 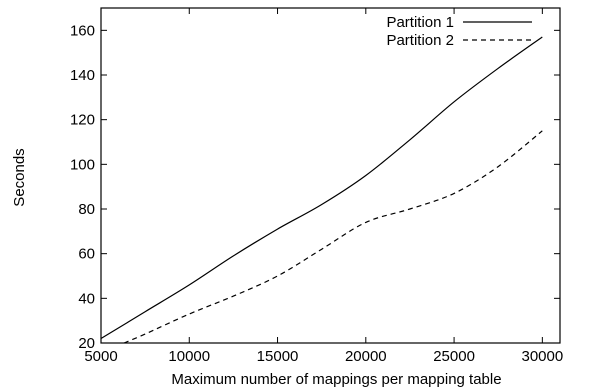 What do you see at coordinates (82, 164) in the screenshot?
I see `y-tick-label: 100` at bounding box center [82, 164].